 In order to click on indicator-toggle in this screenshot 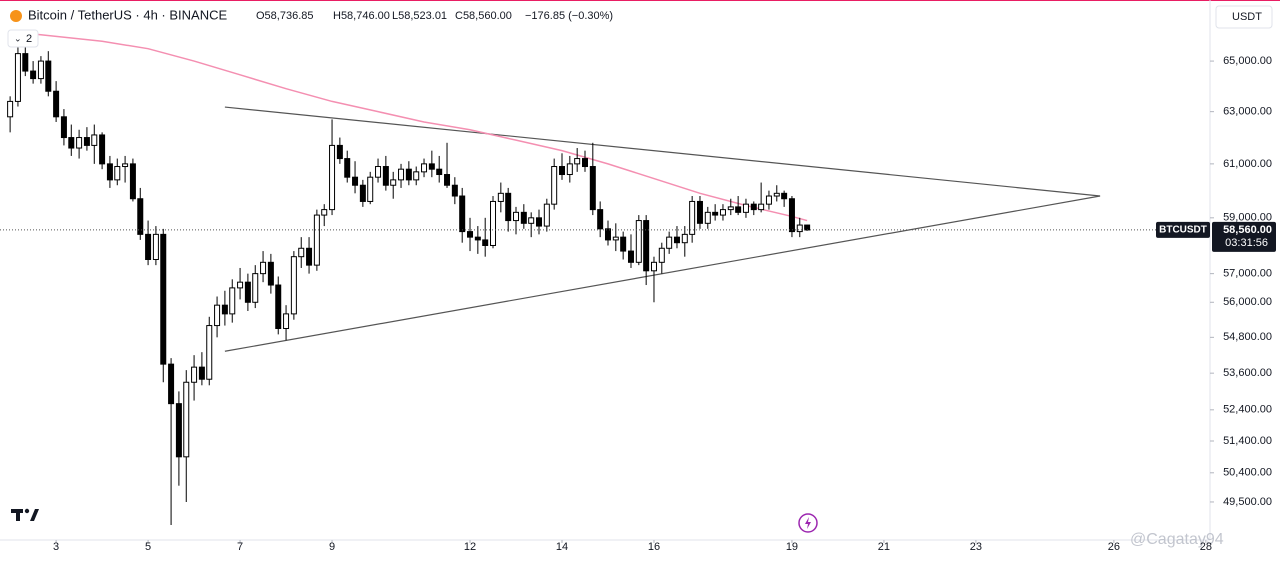, I will do `click(23, 38)`.